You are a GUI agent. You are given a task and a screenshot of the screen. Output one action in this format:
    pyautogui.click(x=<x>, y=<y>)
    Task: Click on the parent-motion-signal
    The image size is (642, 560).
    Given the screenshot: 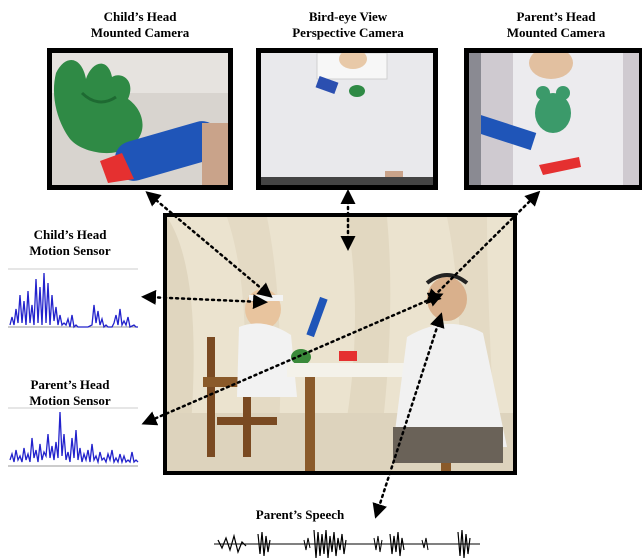 What is the action you would take?
    pyautogui.click(x=73, y=437)
    